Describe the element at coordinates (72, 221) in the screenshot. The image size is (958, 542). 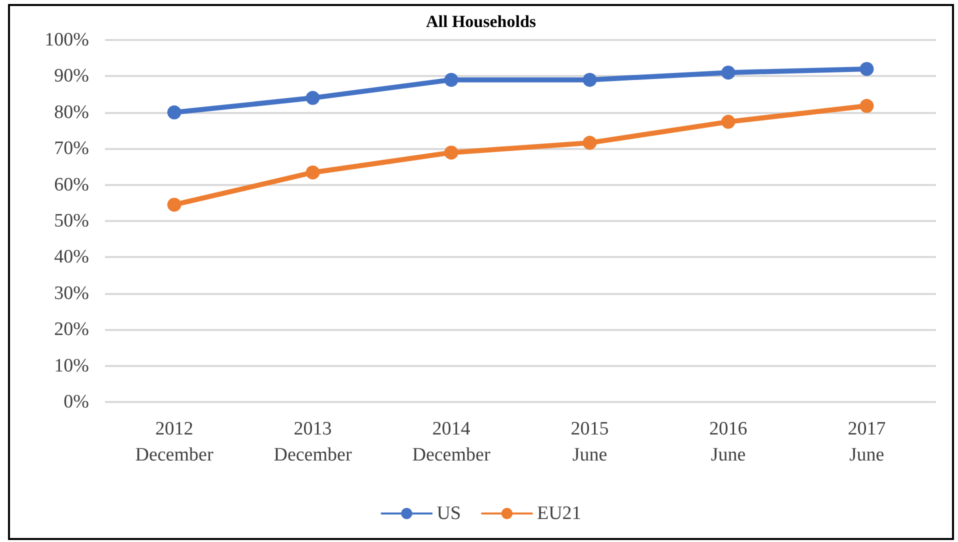
I see `y-tick-label: 50%` at that location.